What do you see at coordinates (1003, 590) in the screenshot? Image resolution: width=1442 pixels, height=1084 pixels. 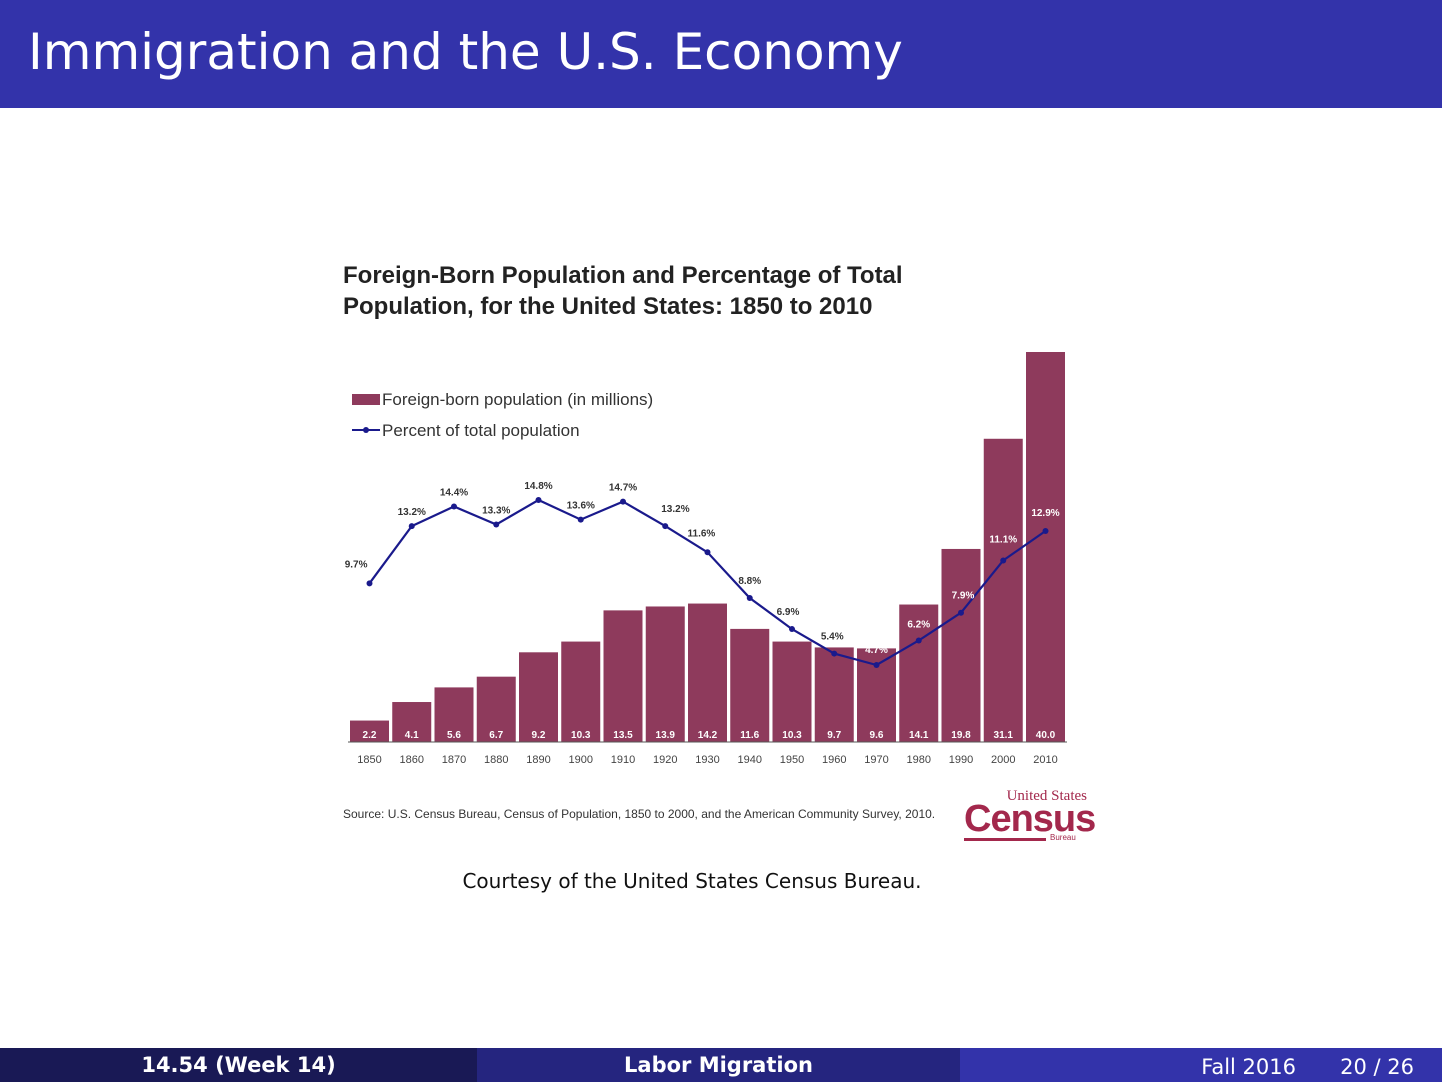 I see `bar-2000` at bounding box center [1003, 590].